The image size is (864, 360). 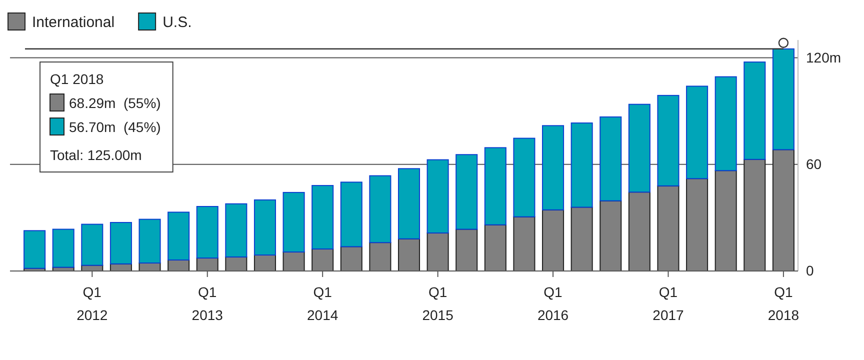 What do you see at coordinates (814, 164) in the screenshot?
I see `y-tick-label: 60` at bounding box center [814, 164].